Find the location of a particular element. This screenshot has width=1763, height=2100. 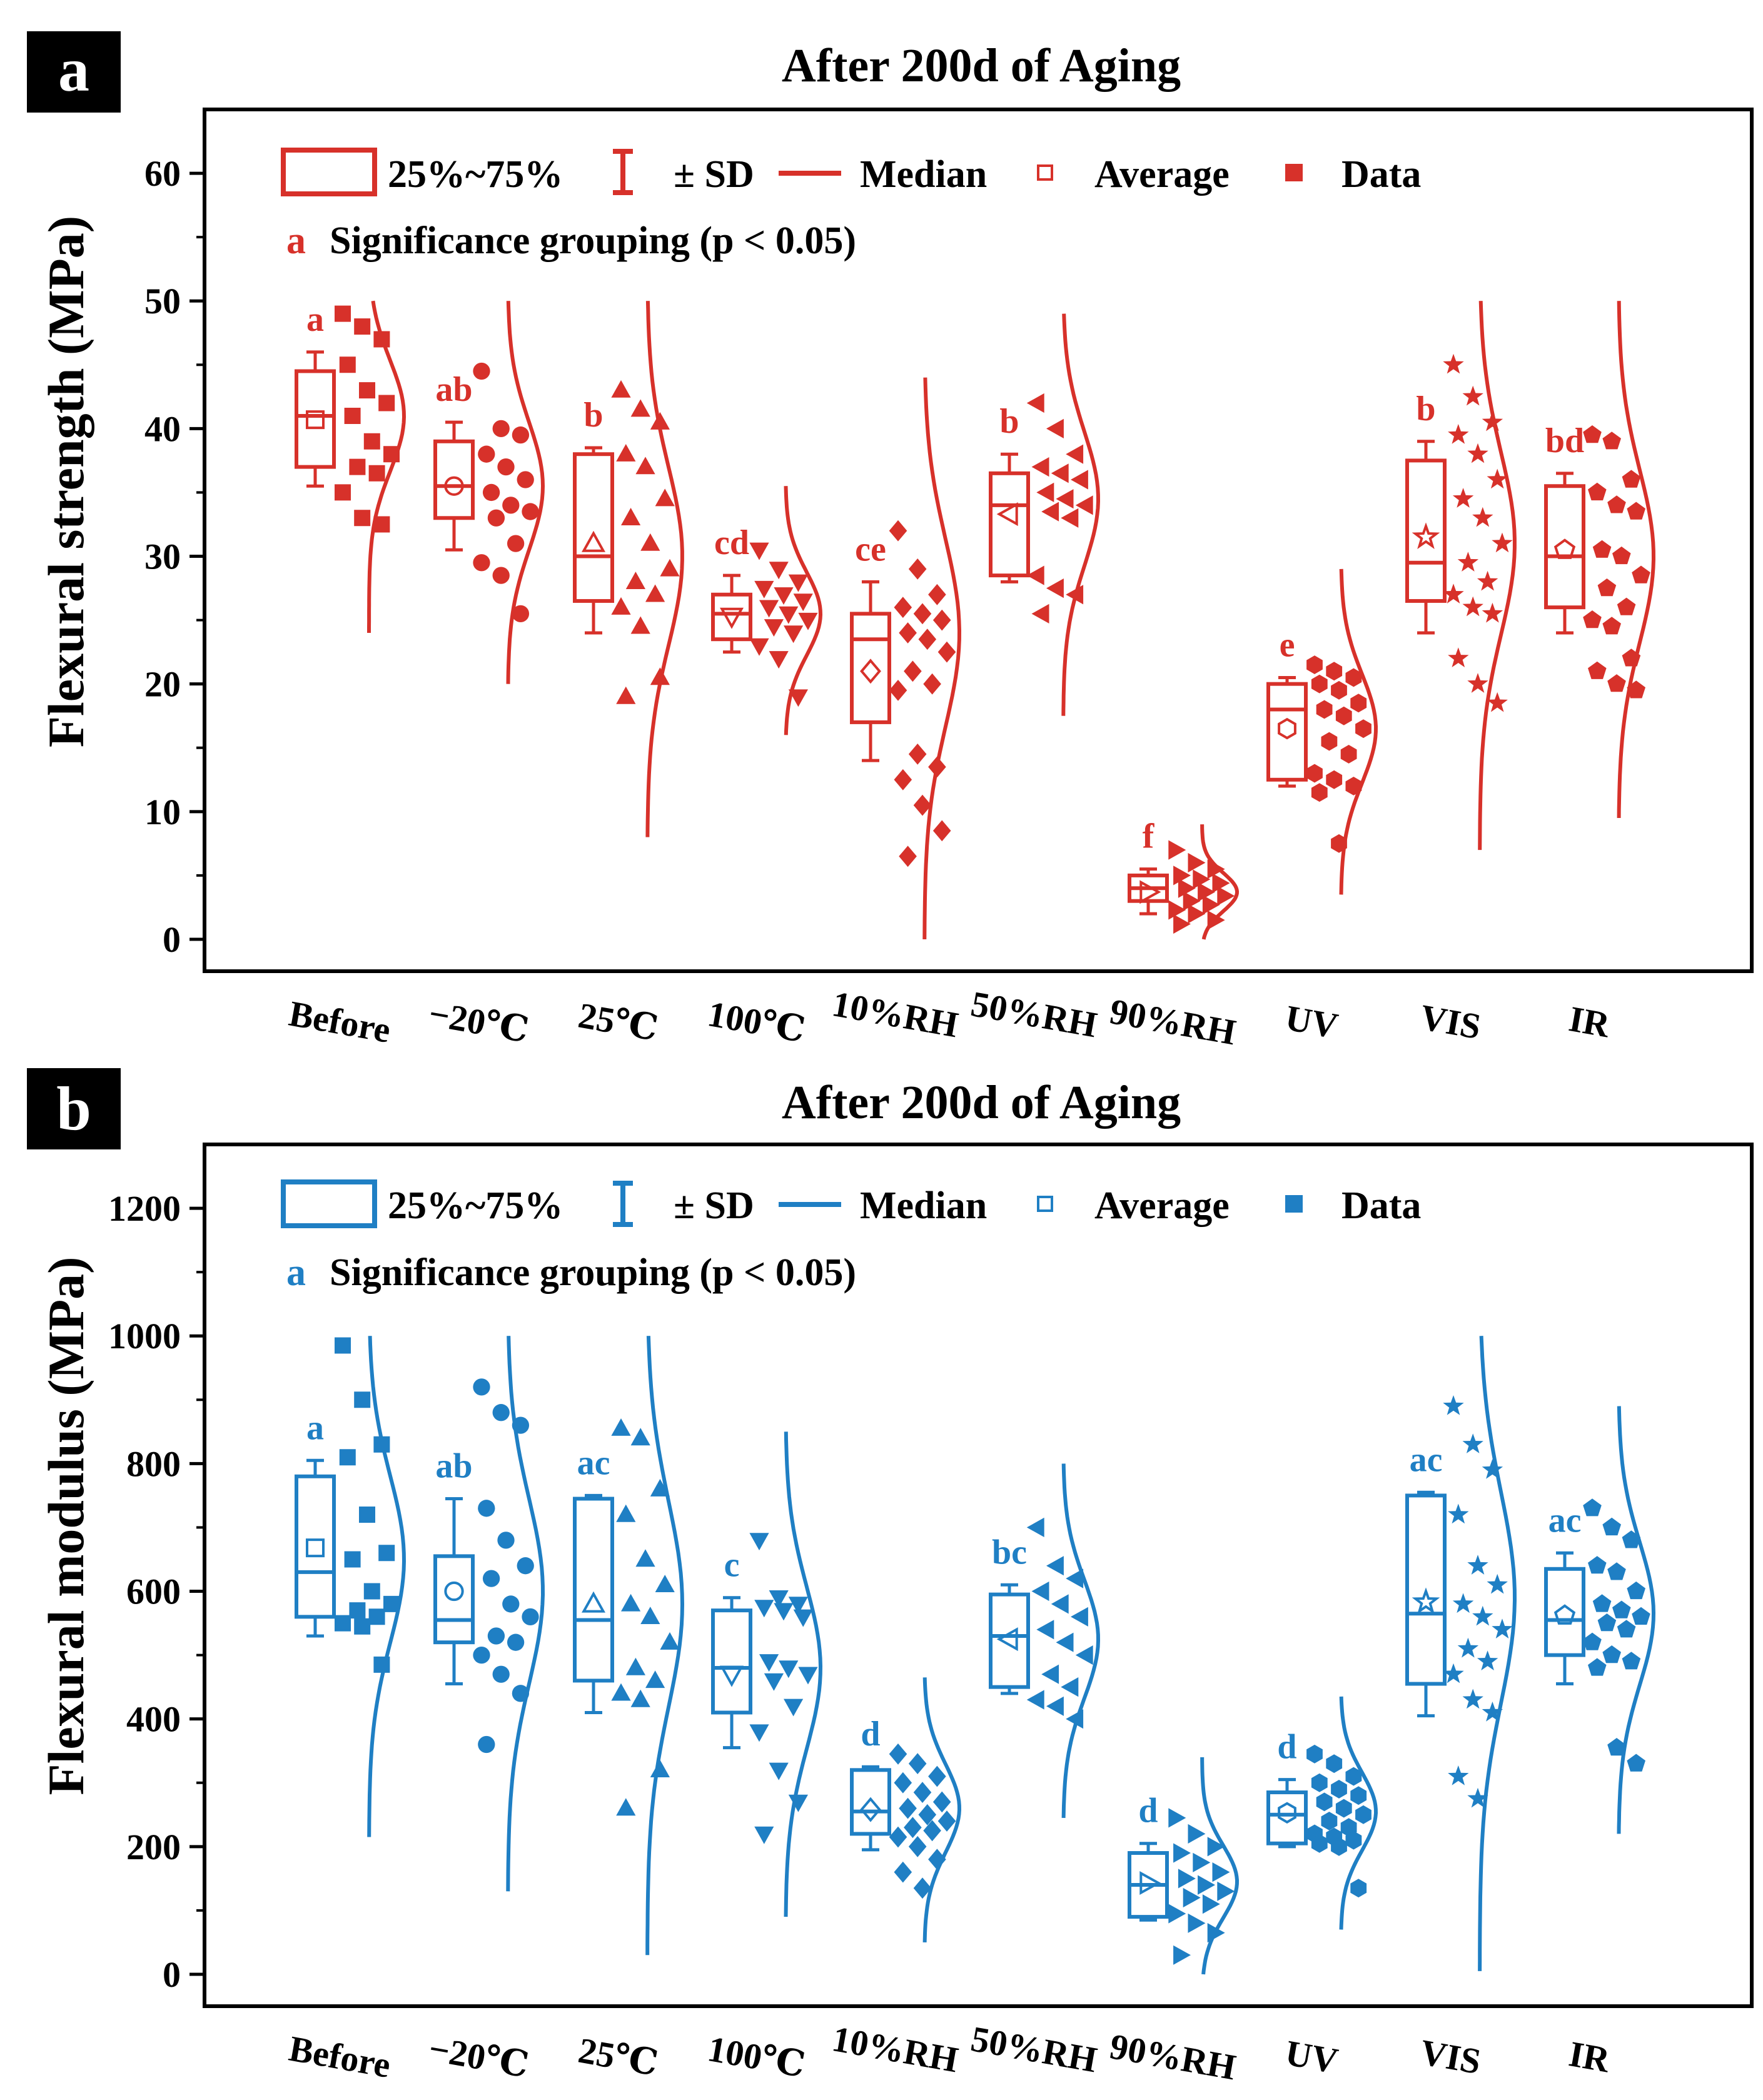

x-tick-label-50rh: 50%RH is located at coordinates (1034, 1014).